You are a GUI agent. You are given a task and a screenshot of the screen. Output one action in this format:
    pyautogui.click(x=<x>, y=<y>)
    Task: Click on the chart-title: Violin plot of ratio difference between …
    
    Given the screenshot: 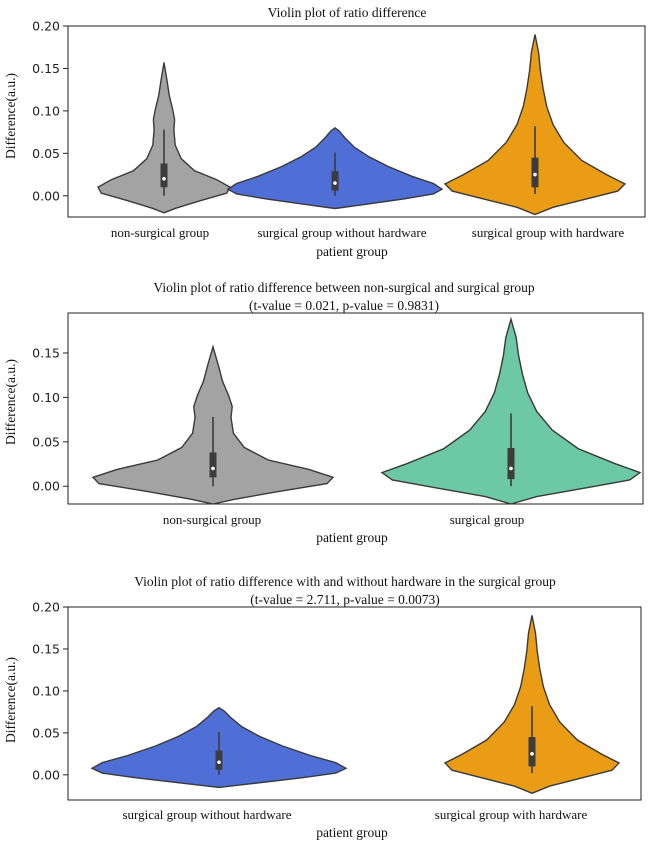 What is the action you would take?
    pyautogui.click(x=343, y=287)
    